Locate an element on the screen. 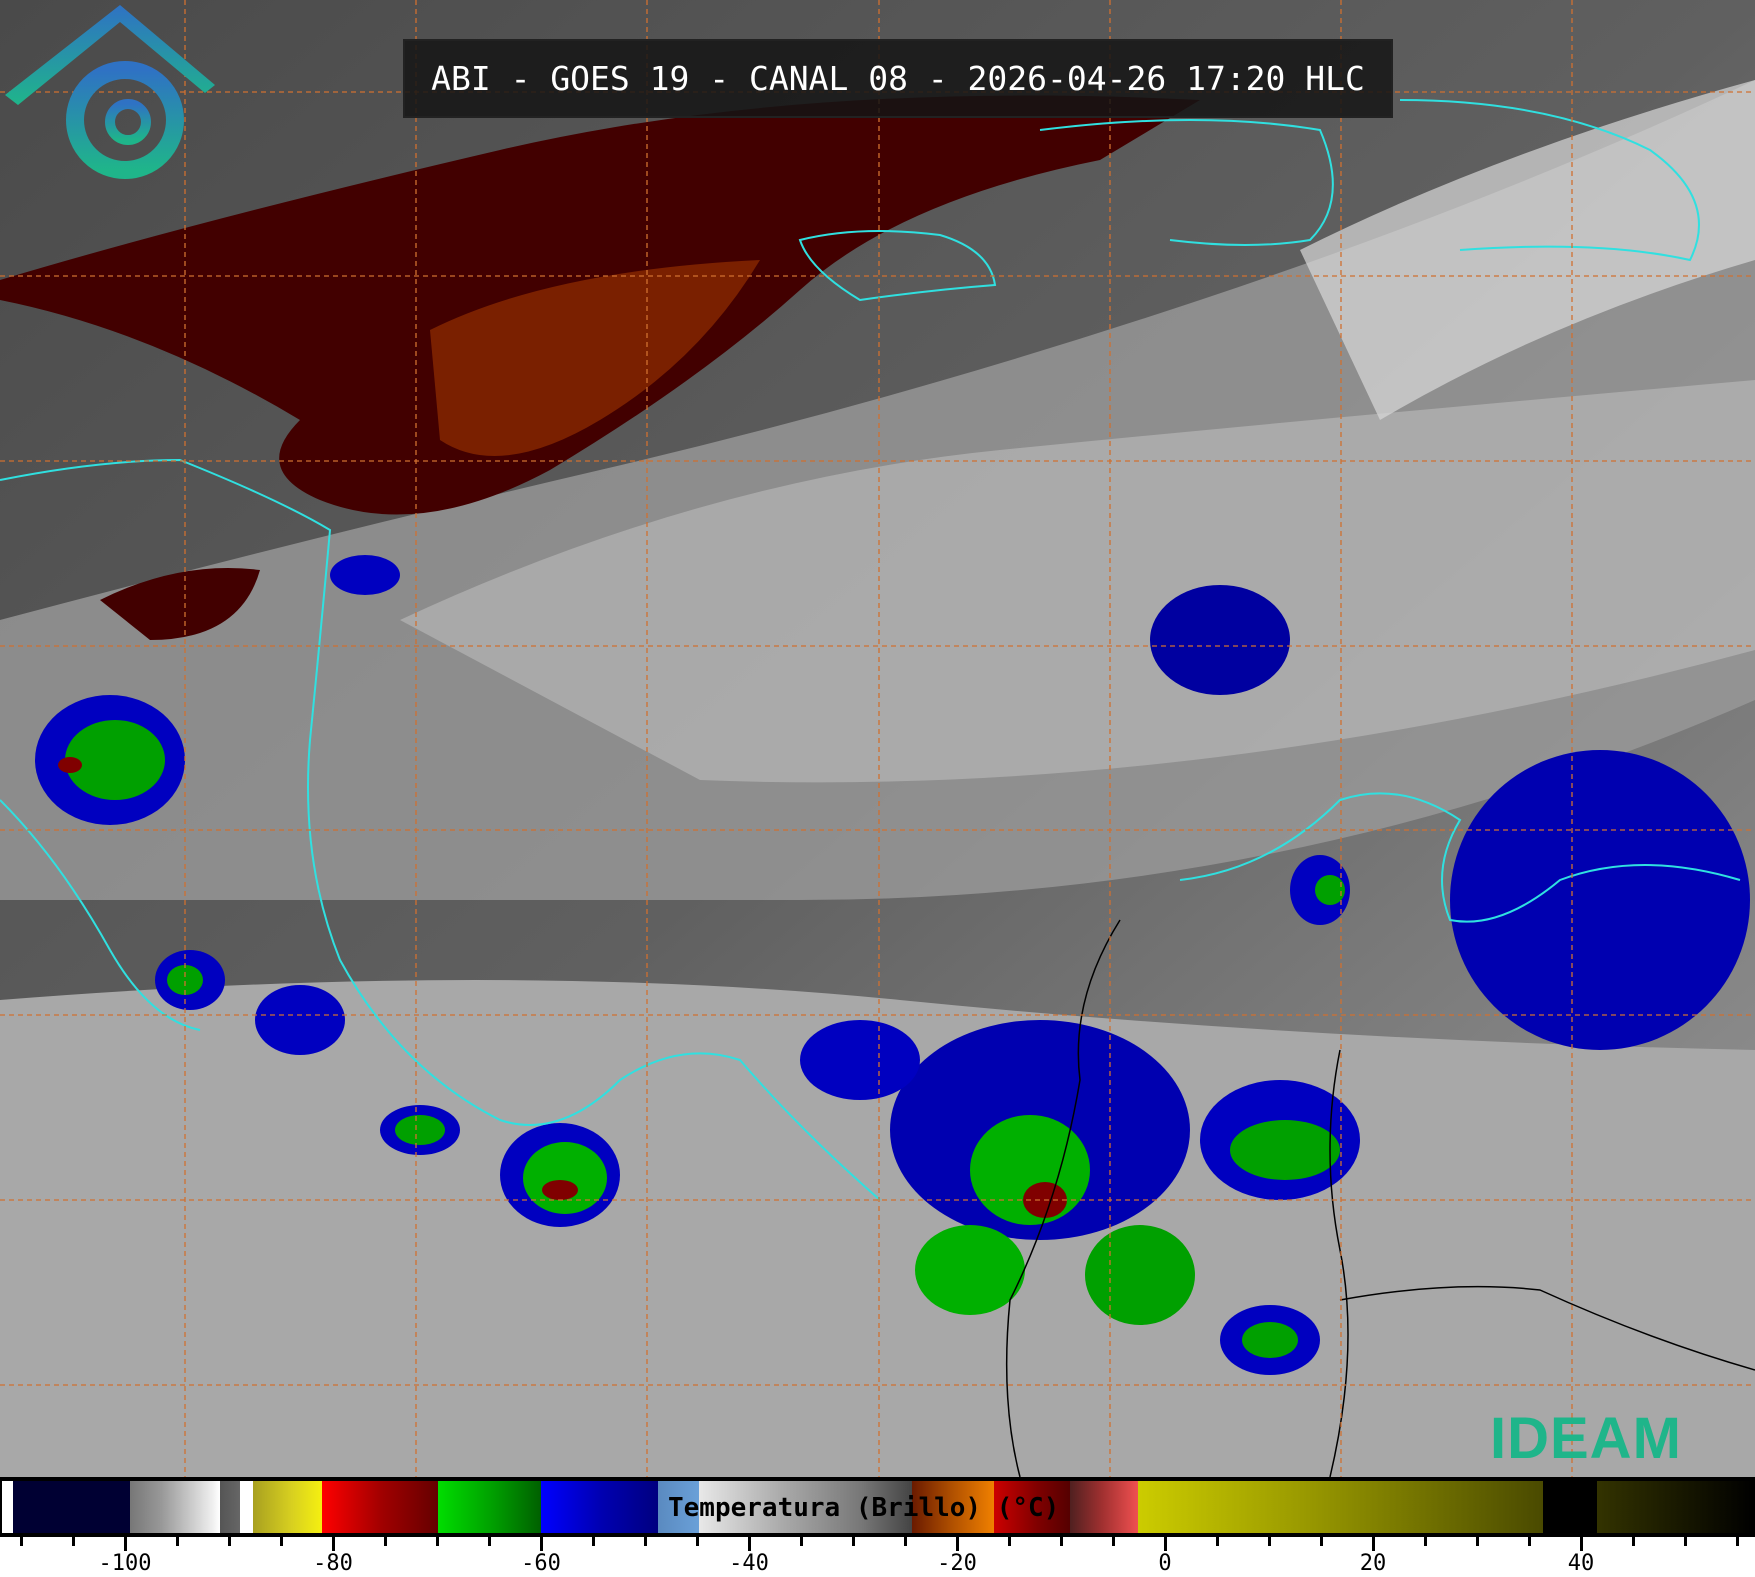 The width and height of the screenshot is (1755, 1577). colorbar-gradient is located at coordinates (877, 1507).